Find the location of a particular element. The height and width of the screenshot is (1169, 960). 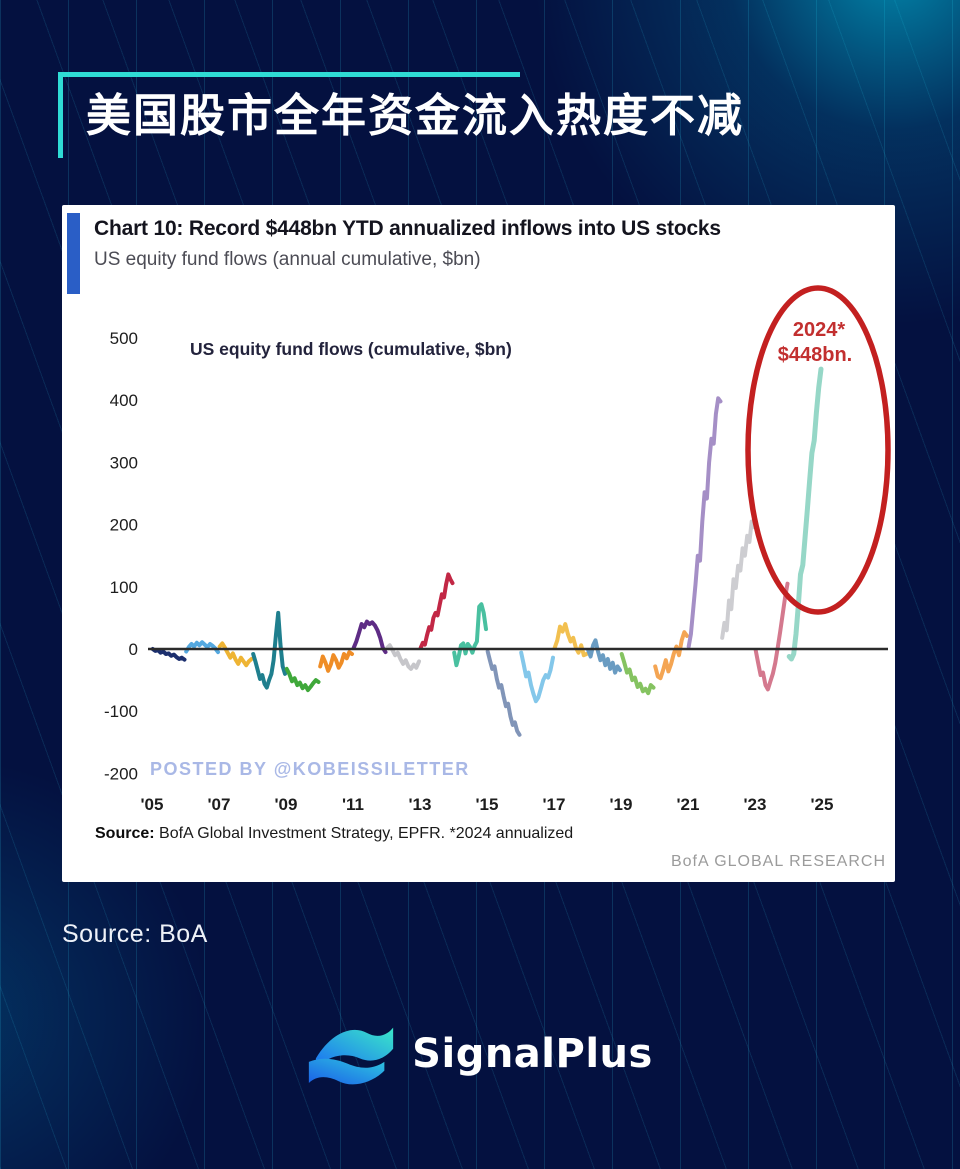

y-tick-label: 200 is located at coordinates (124, 525).